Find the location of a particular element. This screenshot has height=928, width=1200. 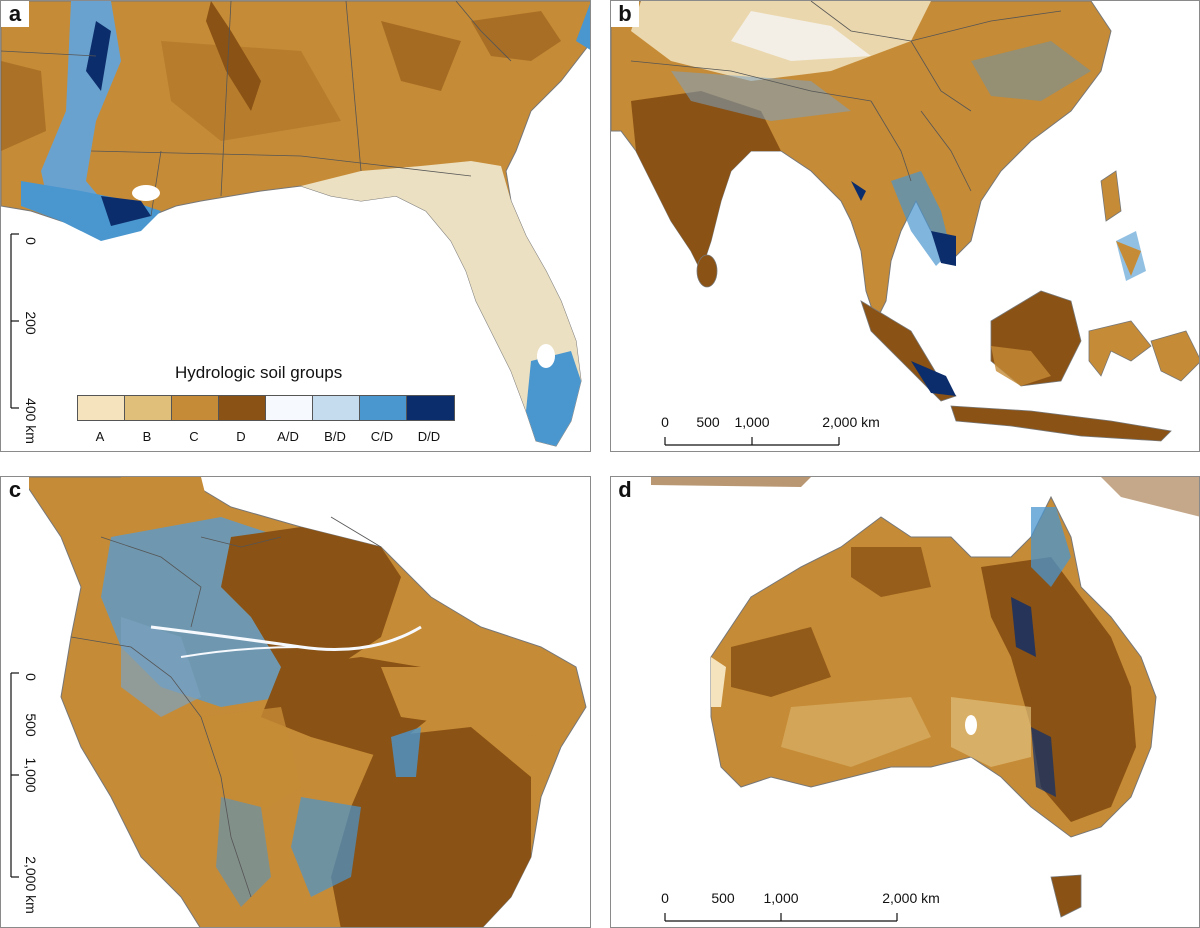

legend-color-bar is located at coordinates (266, 408).